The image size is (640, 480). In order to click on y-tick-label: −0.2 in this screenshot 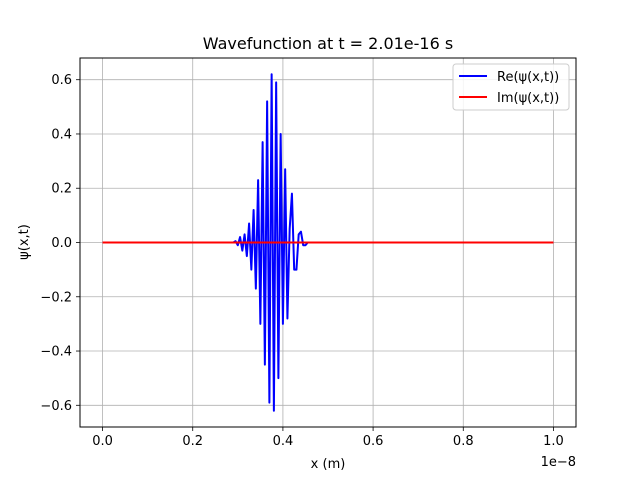, I will do `click(56, 297)`.